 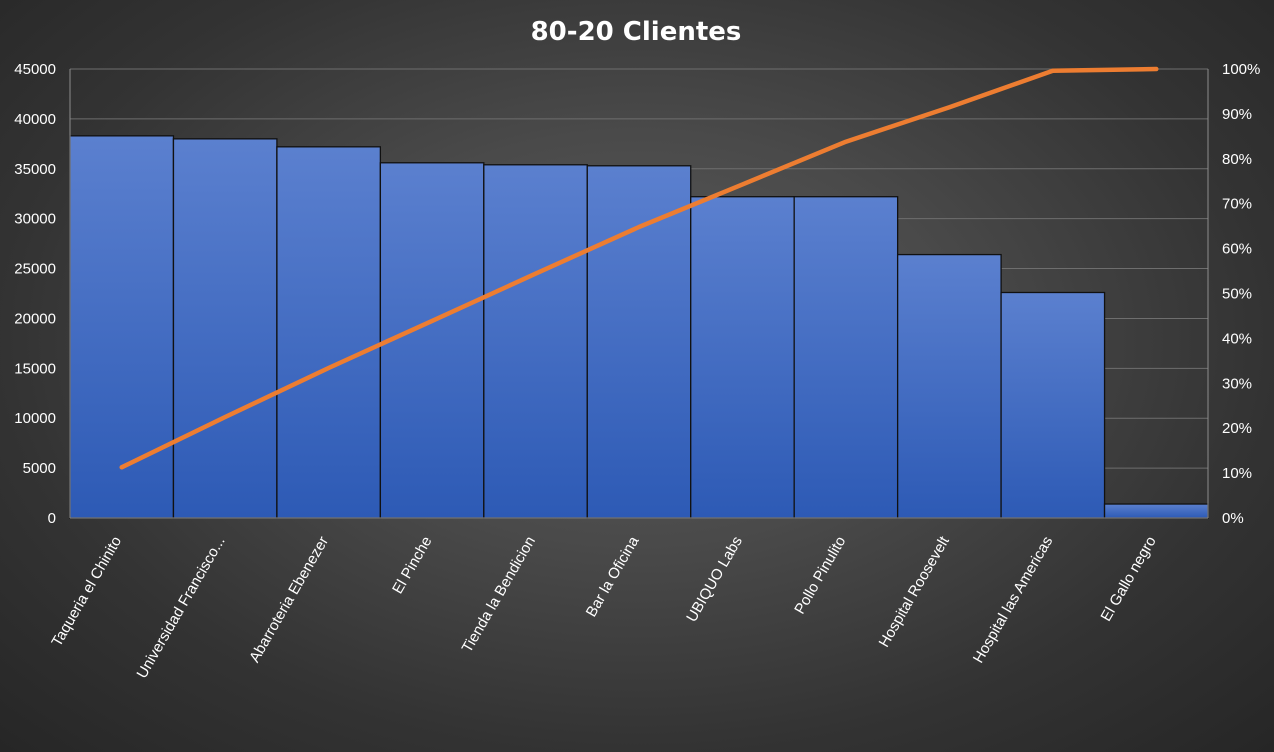 What do you see at coordinates (35, 418) in the screenshot?
I see `y-tick-label: 10000` at bounding box center [35, 418].